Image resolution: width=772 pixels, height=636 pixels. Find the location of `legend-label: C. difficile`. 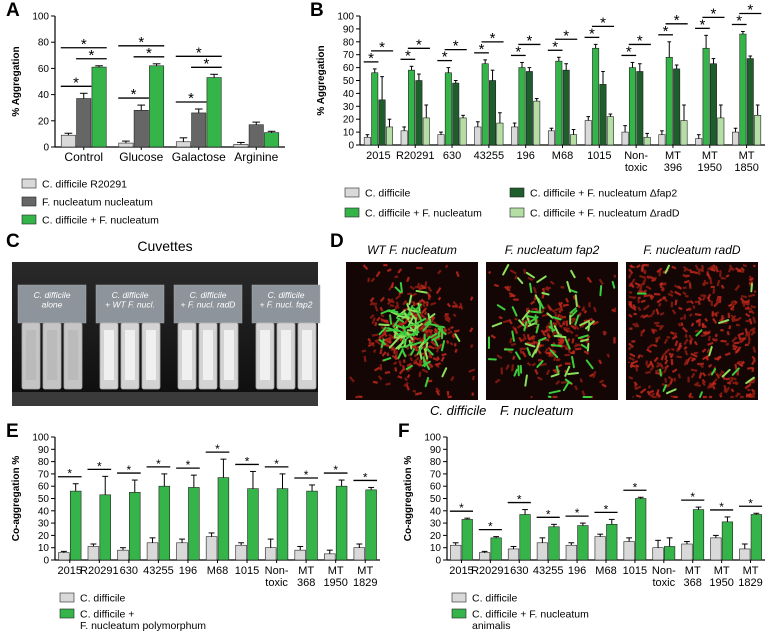

legend-label: C. difficile is located at coordinates (494, 599).